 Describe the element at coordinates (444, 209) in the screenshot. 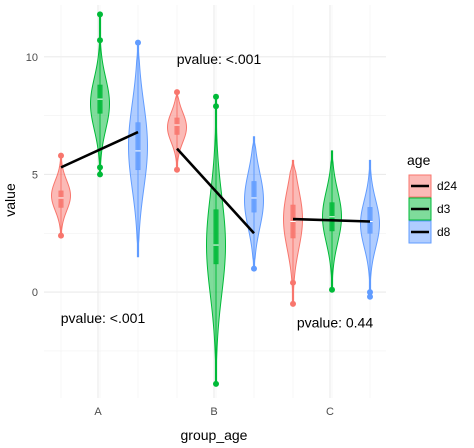

I see `legend-label: d3` at that location.